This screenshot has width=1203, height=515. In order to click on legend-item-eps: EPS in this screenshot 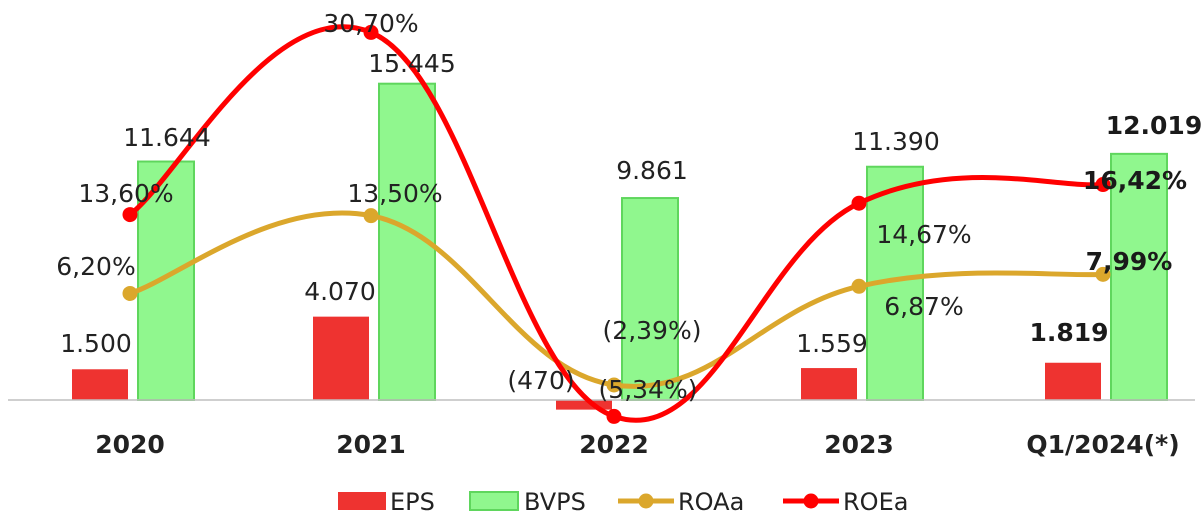, I will do `click(386, 501)`.